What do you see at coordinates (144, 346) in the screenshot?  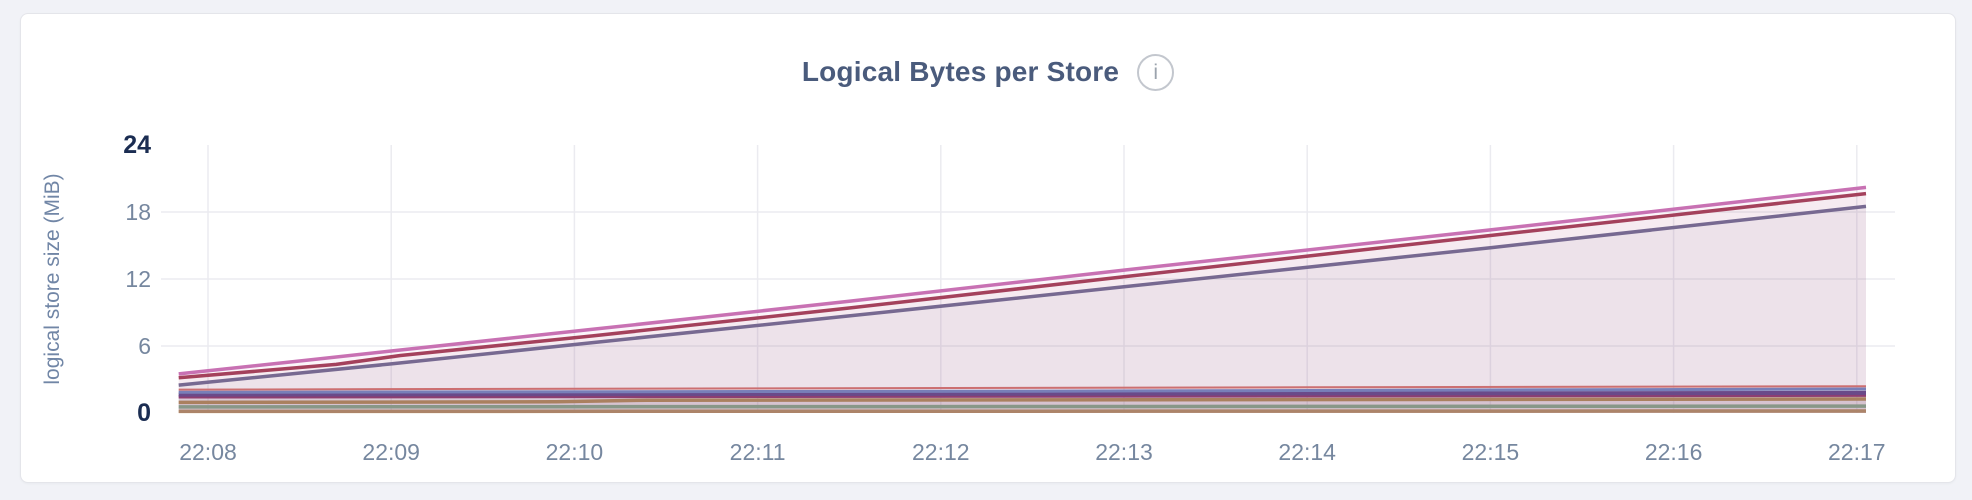 I see `y-tick-label: 6` at bounding box center [144, 346].